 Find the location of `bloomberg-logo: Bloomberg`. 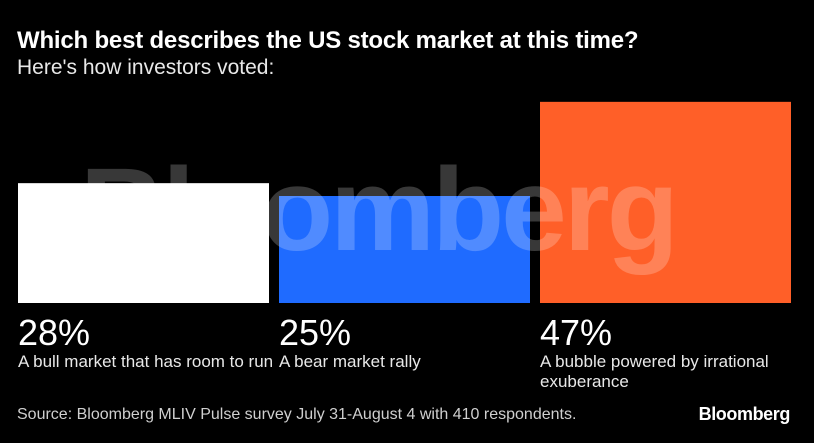

bloomberg-logo: Bloomberg is located at coordinates (744, 414).